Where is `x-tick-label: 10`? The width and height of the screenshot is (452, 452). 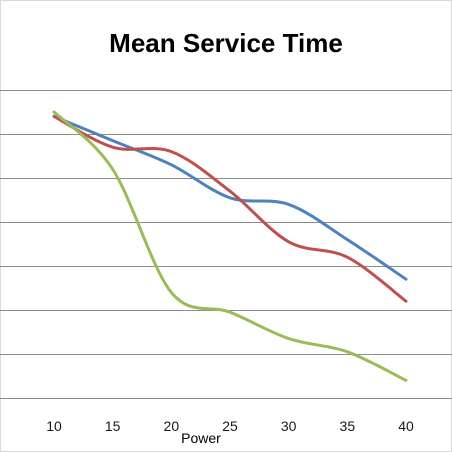 x-tick-label: 10 is located at coordinates (54, 426).